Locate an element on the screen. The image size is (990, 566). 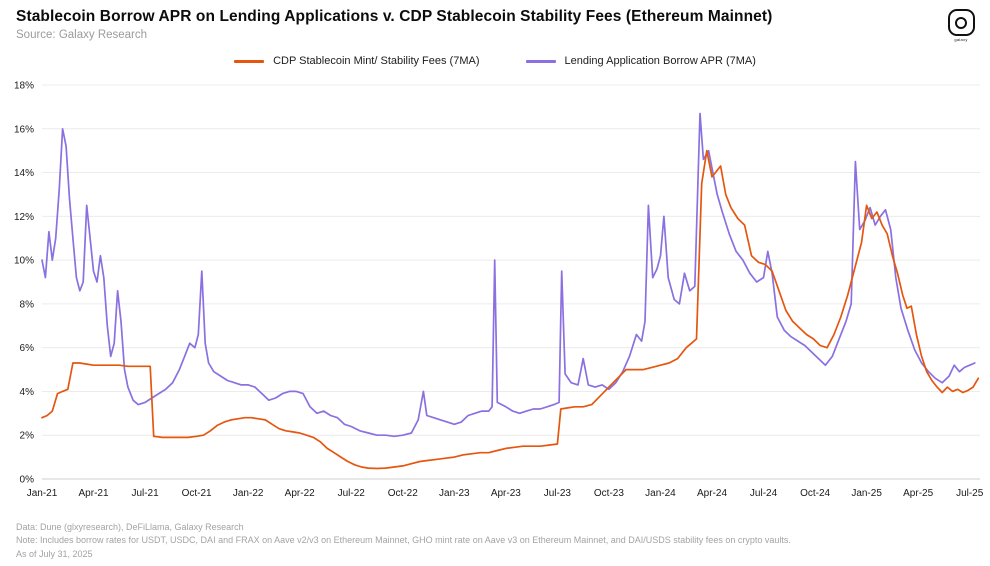
galaxy-logo-circle-icon is located at coordinates (961, 22).